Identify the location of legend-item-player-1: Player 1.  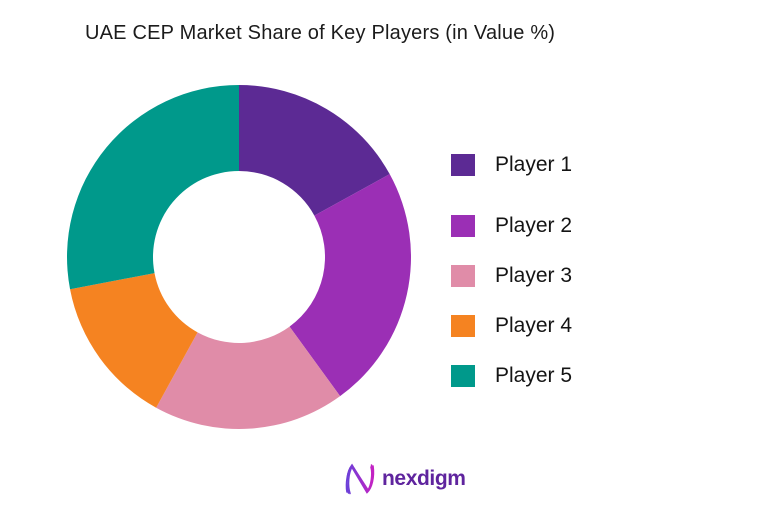
(511, 165).